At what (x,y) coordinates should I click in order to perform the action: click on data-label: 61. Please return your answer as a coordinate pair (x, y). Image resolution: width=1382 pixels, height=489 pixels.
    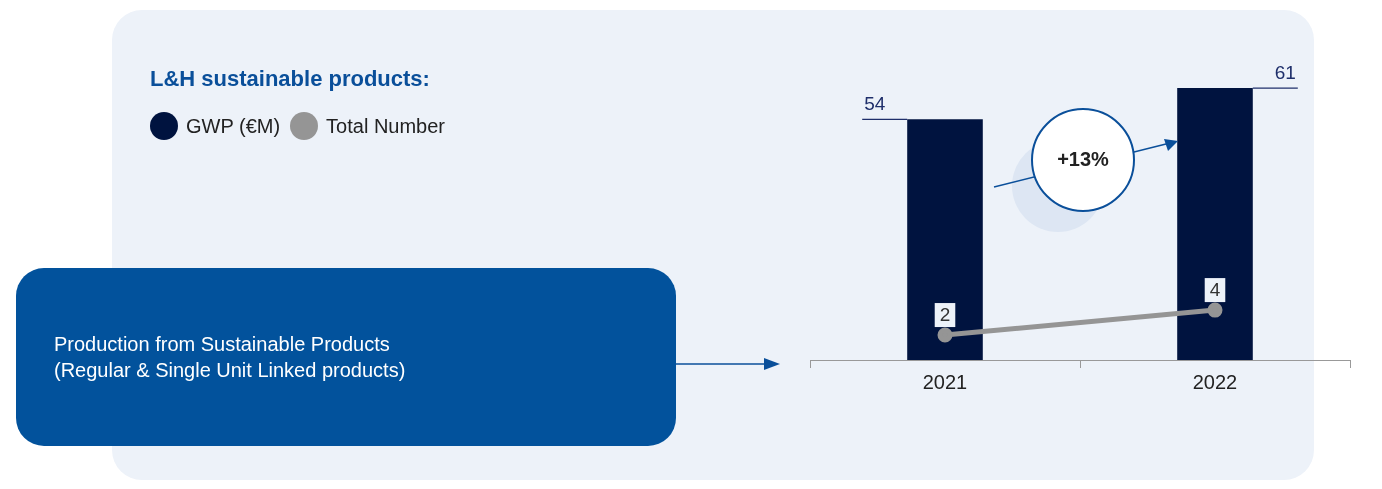
    Looking at the image, I should click on (1285, 72).